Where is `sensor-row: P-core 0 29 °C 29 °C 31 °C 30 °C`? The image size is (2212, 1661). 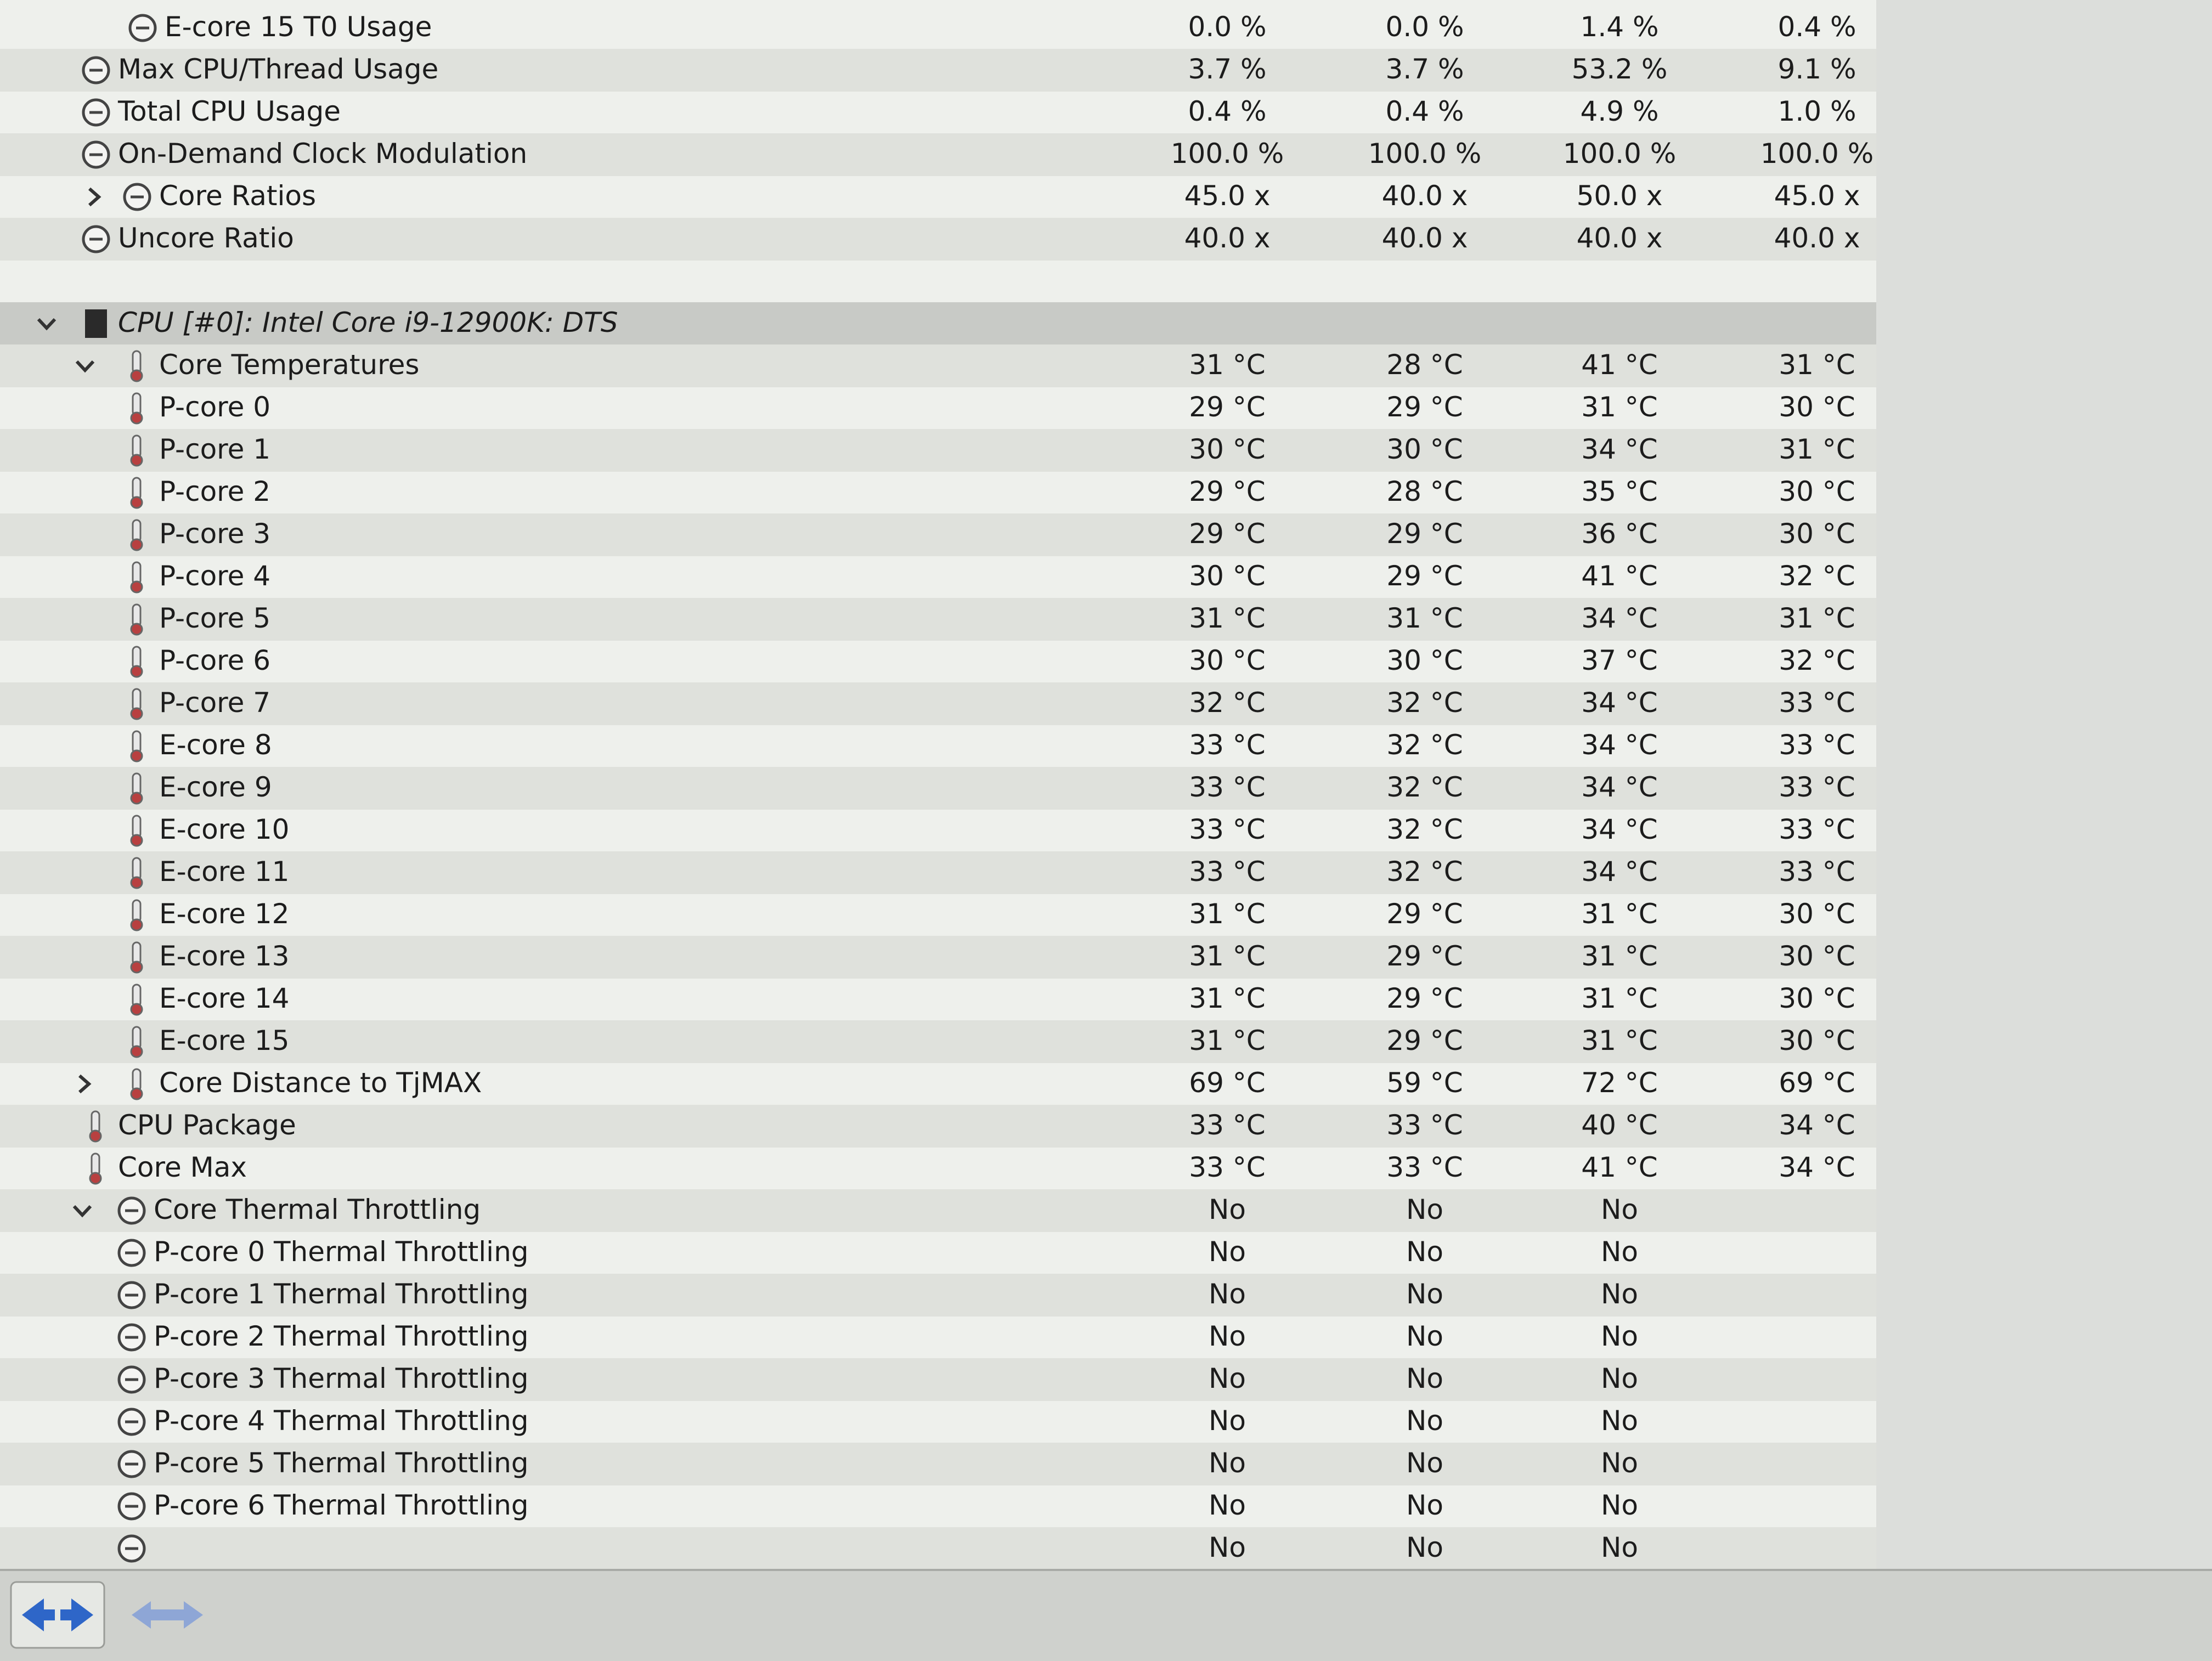 sensor-row: P-core 0 29 °C 29 °C 31 °C 30 °C is located at coordinates (938, 409).